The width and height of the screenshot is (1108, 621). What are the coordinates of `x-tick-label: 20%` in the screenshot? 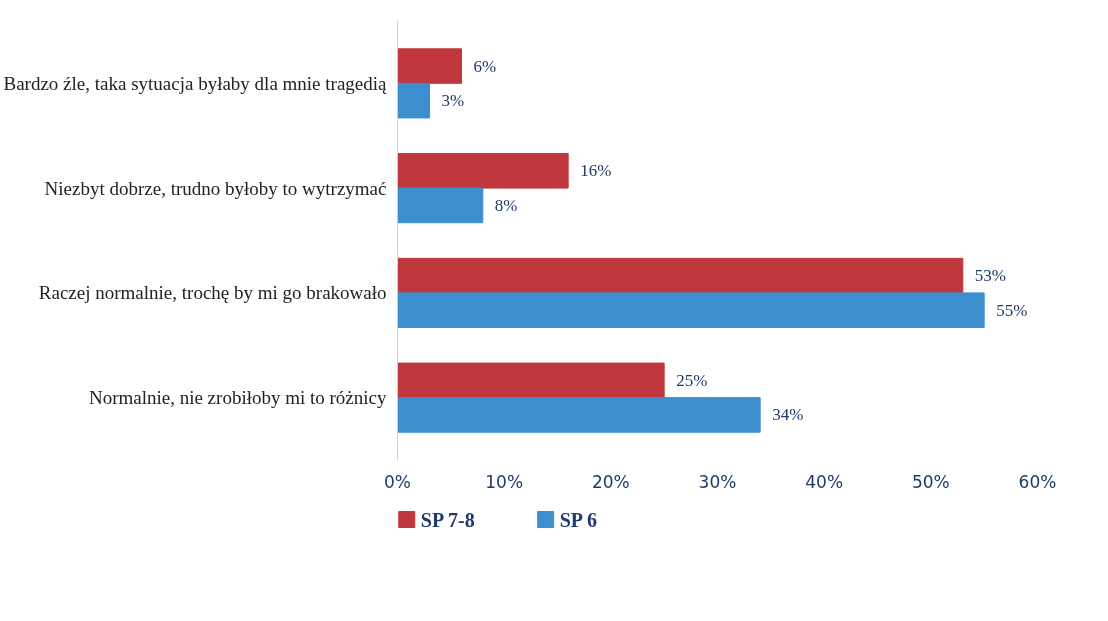 It's located at (610, 481).